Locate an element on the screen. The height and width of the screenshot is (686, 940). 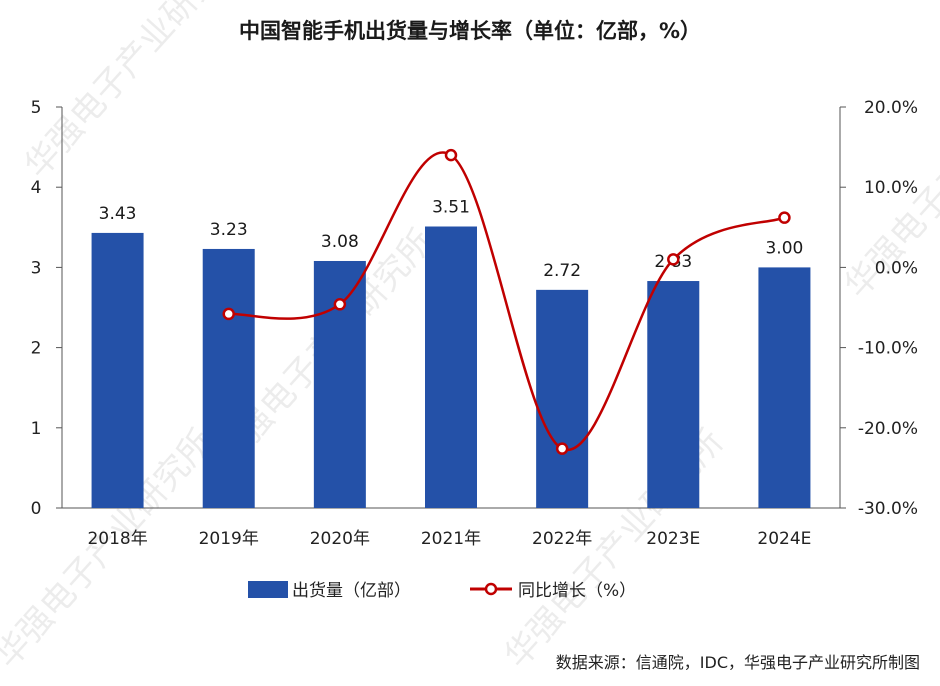
category-label: 2019年 is located at coordinates (229, 539).